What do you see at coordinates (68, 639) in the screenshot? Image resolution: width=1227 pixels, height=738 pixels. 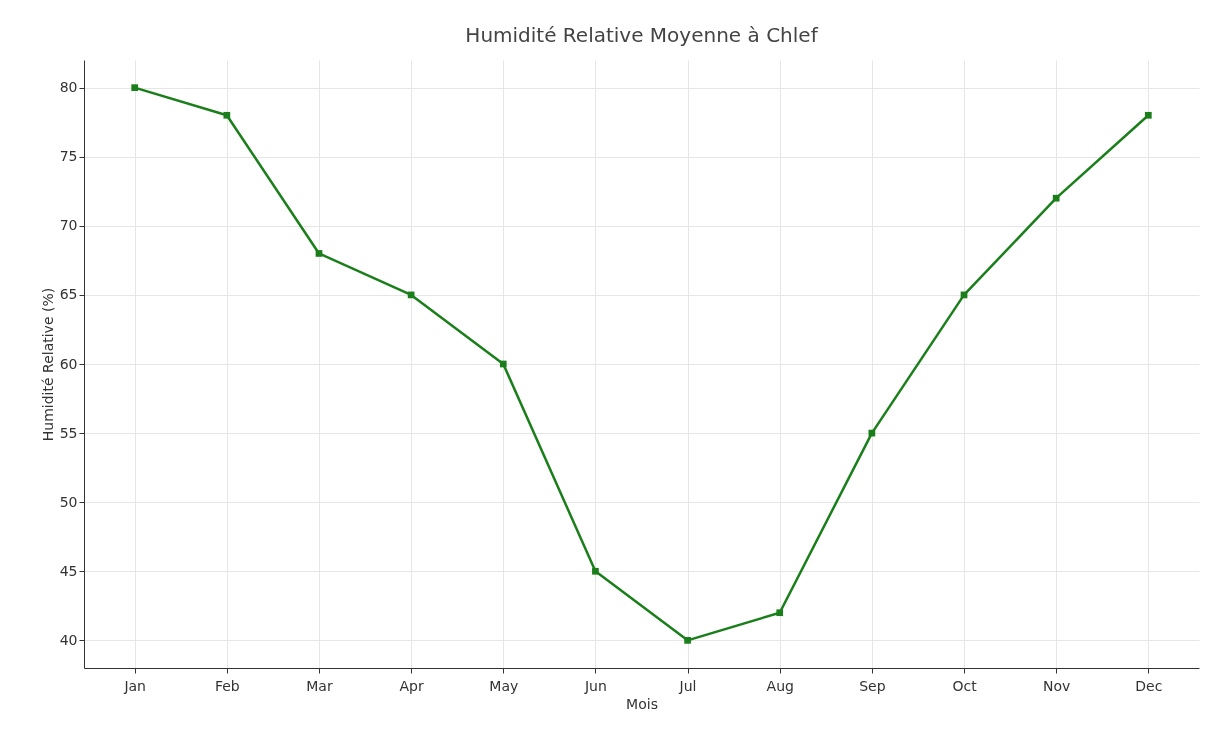 I see `y-tick-label: 40` at bounding box center [68, 639].